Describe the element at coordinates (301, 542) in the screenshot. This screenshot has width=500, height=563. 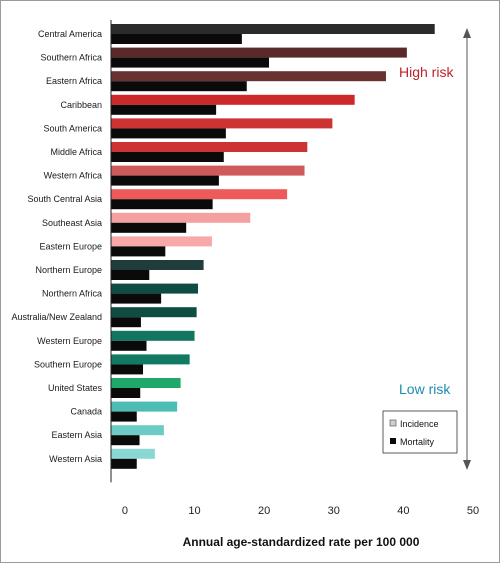
I see `x-axis-title: Annual age-standardized rate per 100 000` at that location.